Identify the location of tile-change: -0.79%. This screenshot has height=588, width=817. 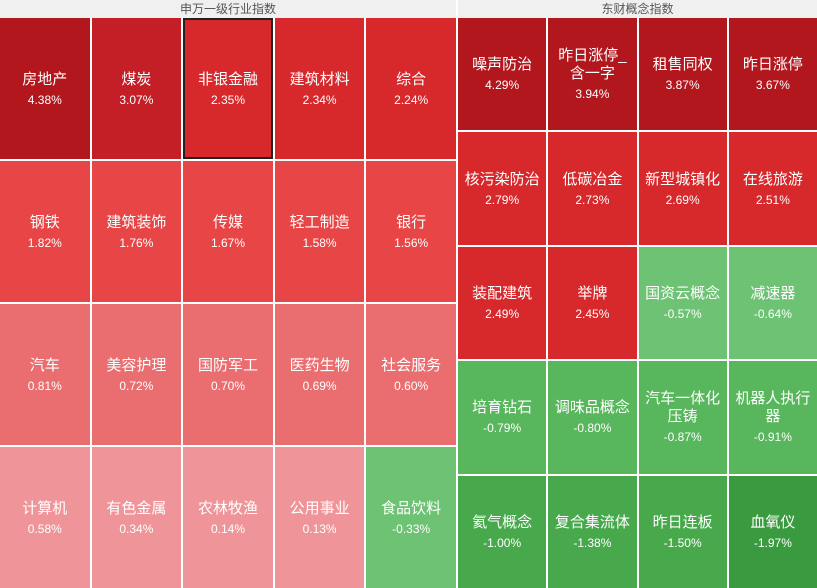
(502, 428).